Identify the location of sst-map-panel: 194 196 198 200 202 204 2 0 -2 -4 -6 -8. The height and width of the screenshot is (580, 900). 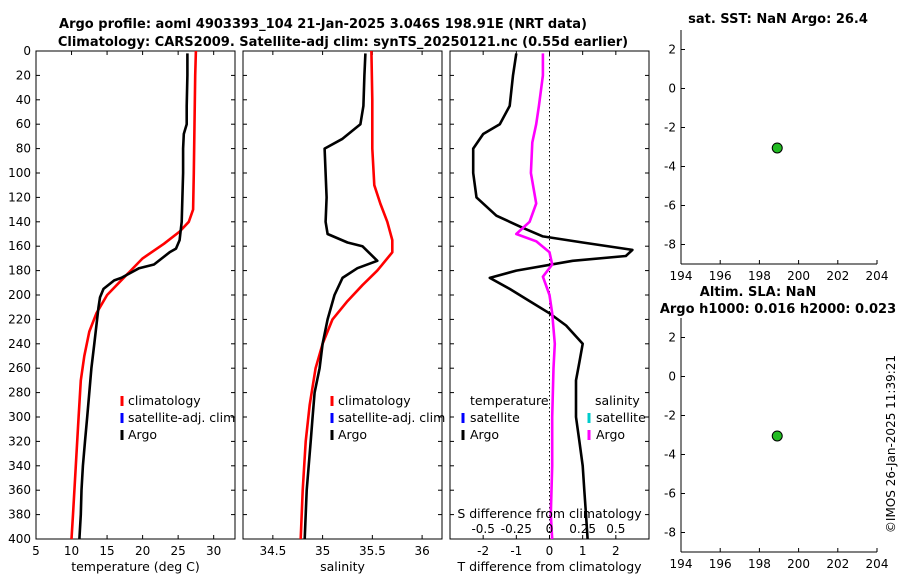
(776, 156).